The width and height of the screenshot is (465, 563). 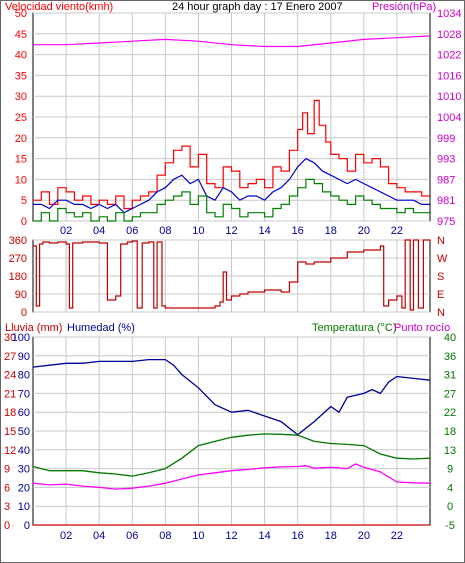 I want to click on y-tick-label: 90, so click(x=21, y=295).